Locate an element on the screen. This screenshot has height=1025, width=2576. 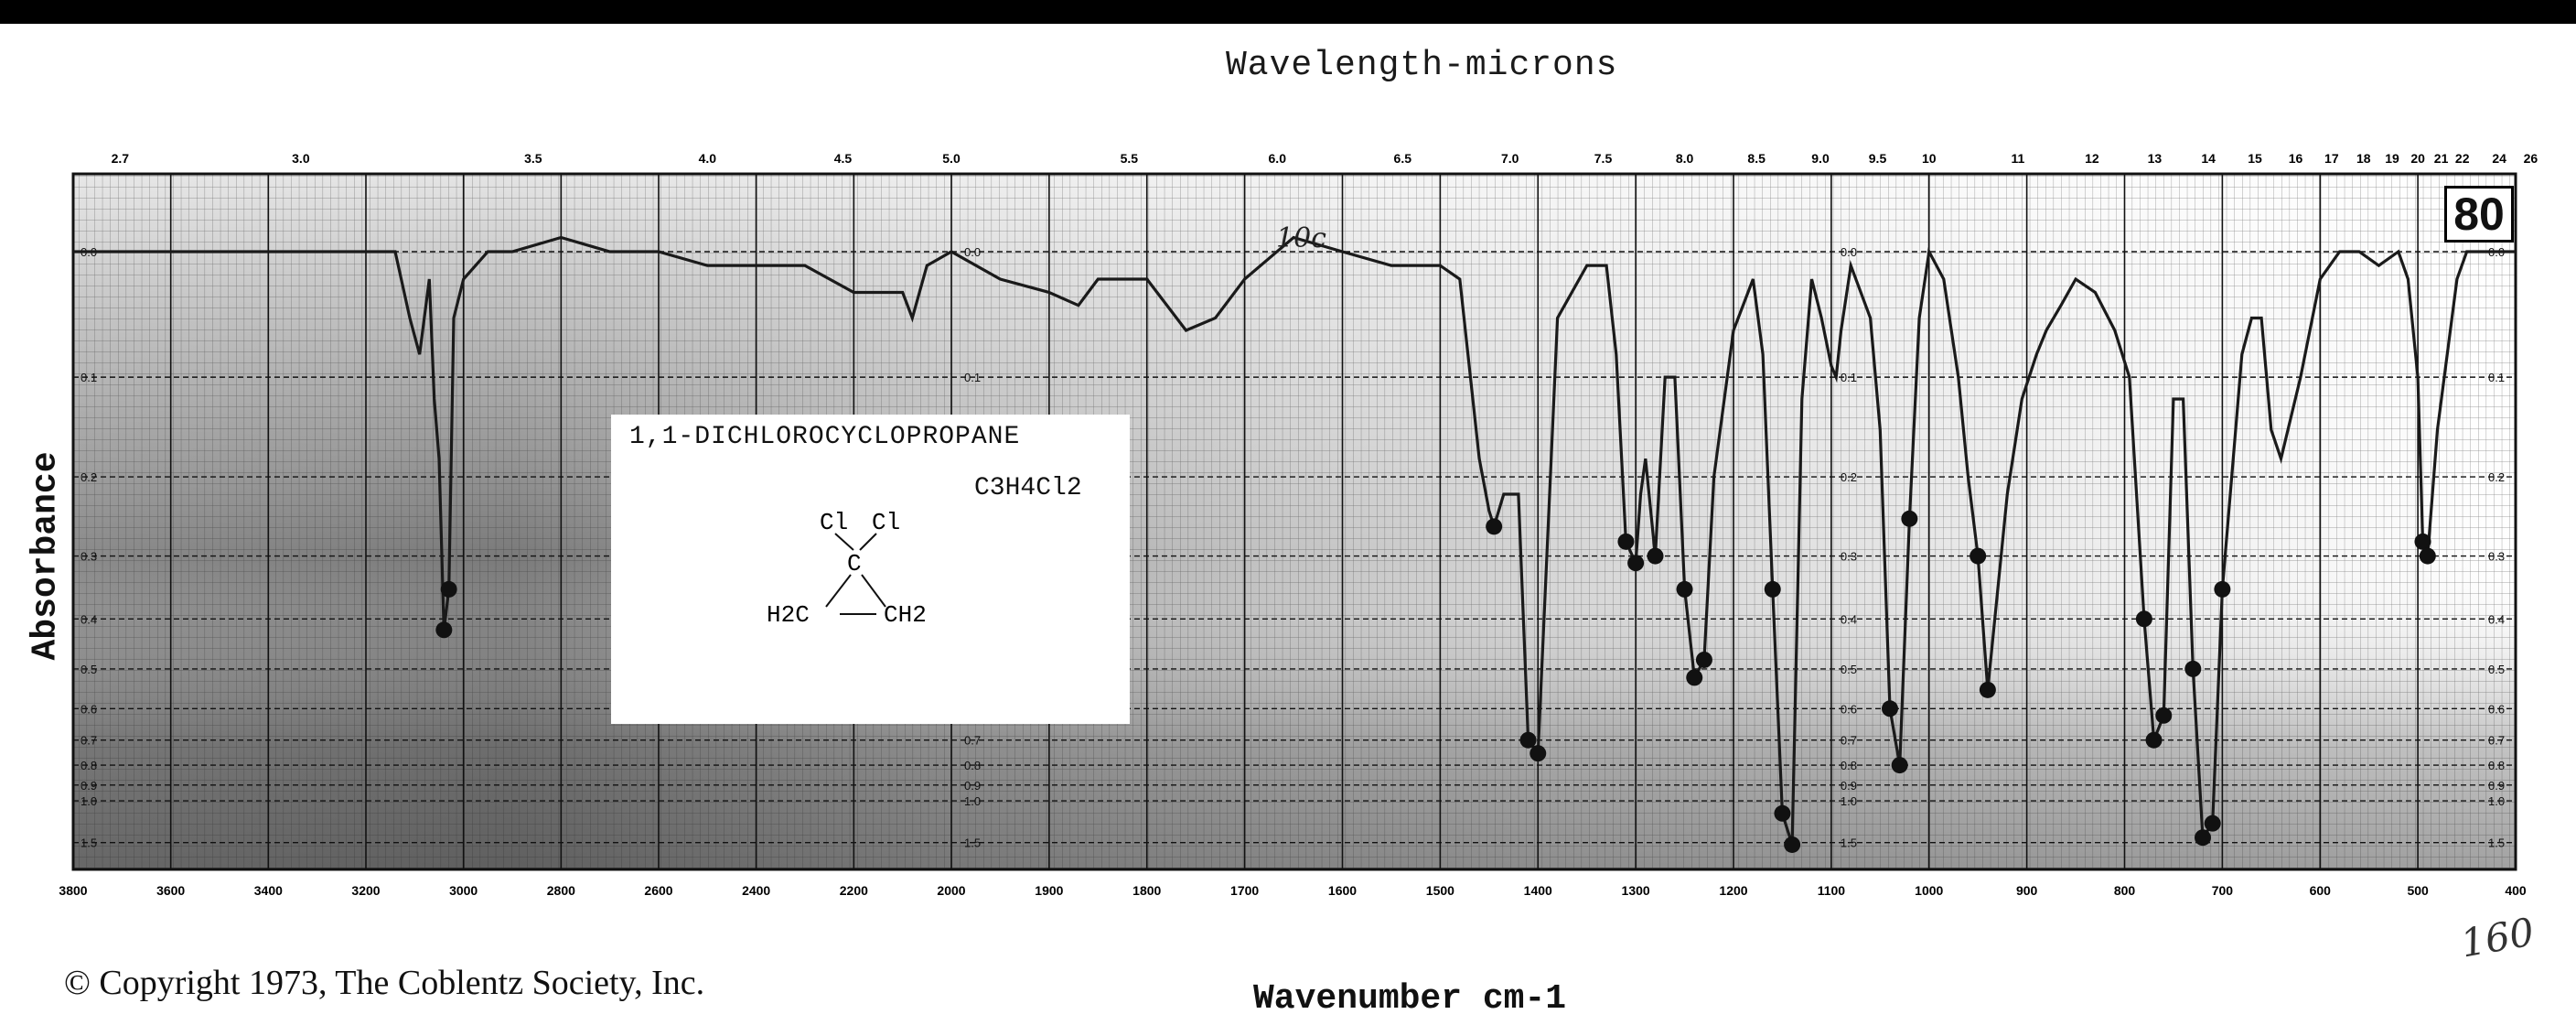
top-tick-label: 12 is located at coordinates (2092, 159).